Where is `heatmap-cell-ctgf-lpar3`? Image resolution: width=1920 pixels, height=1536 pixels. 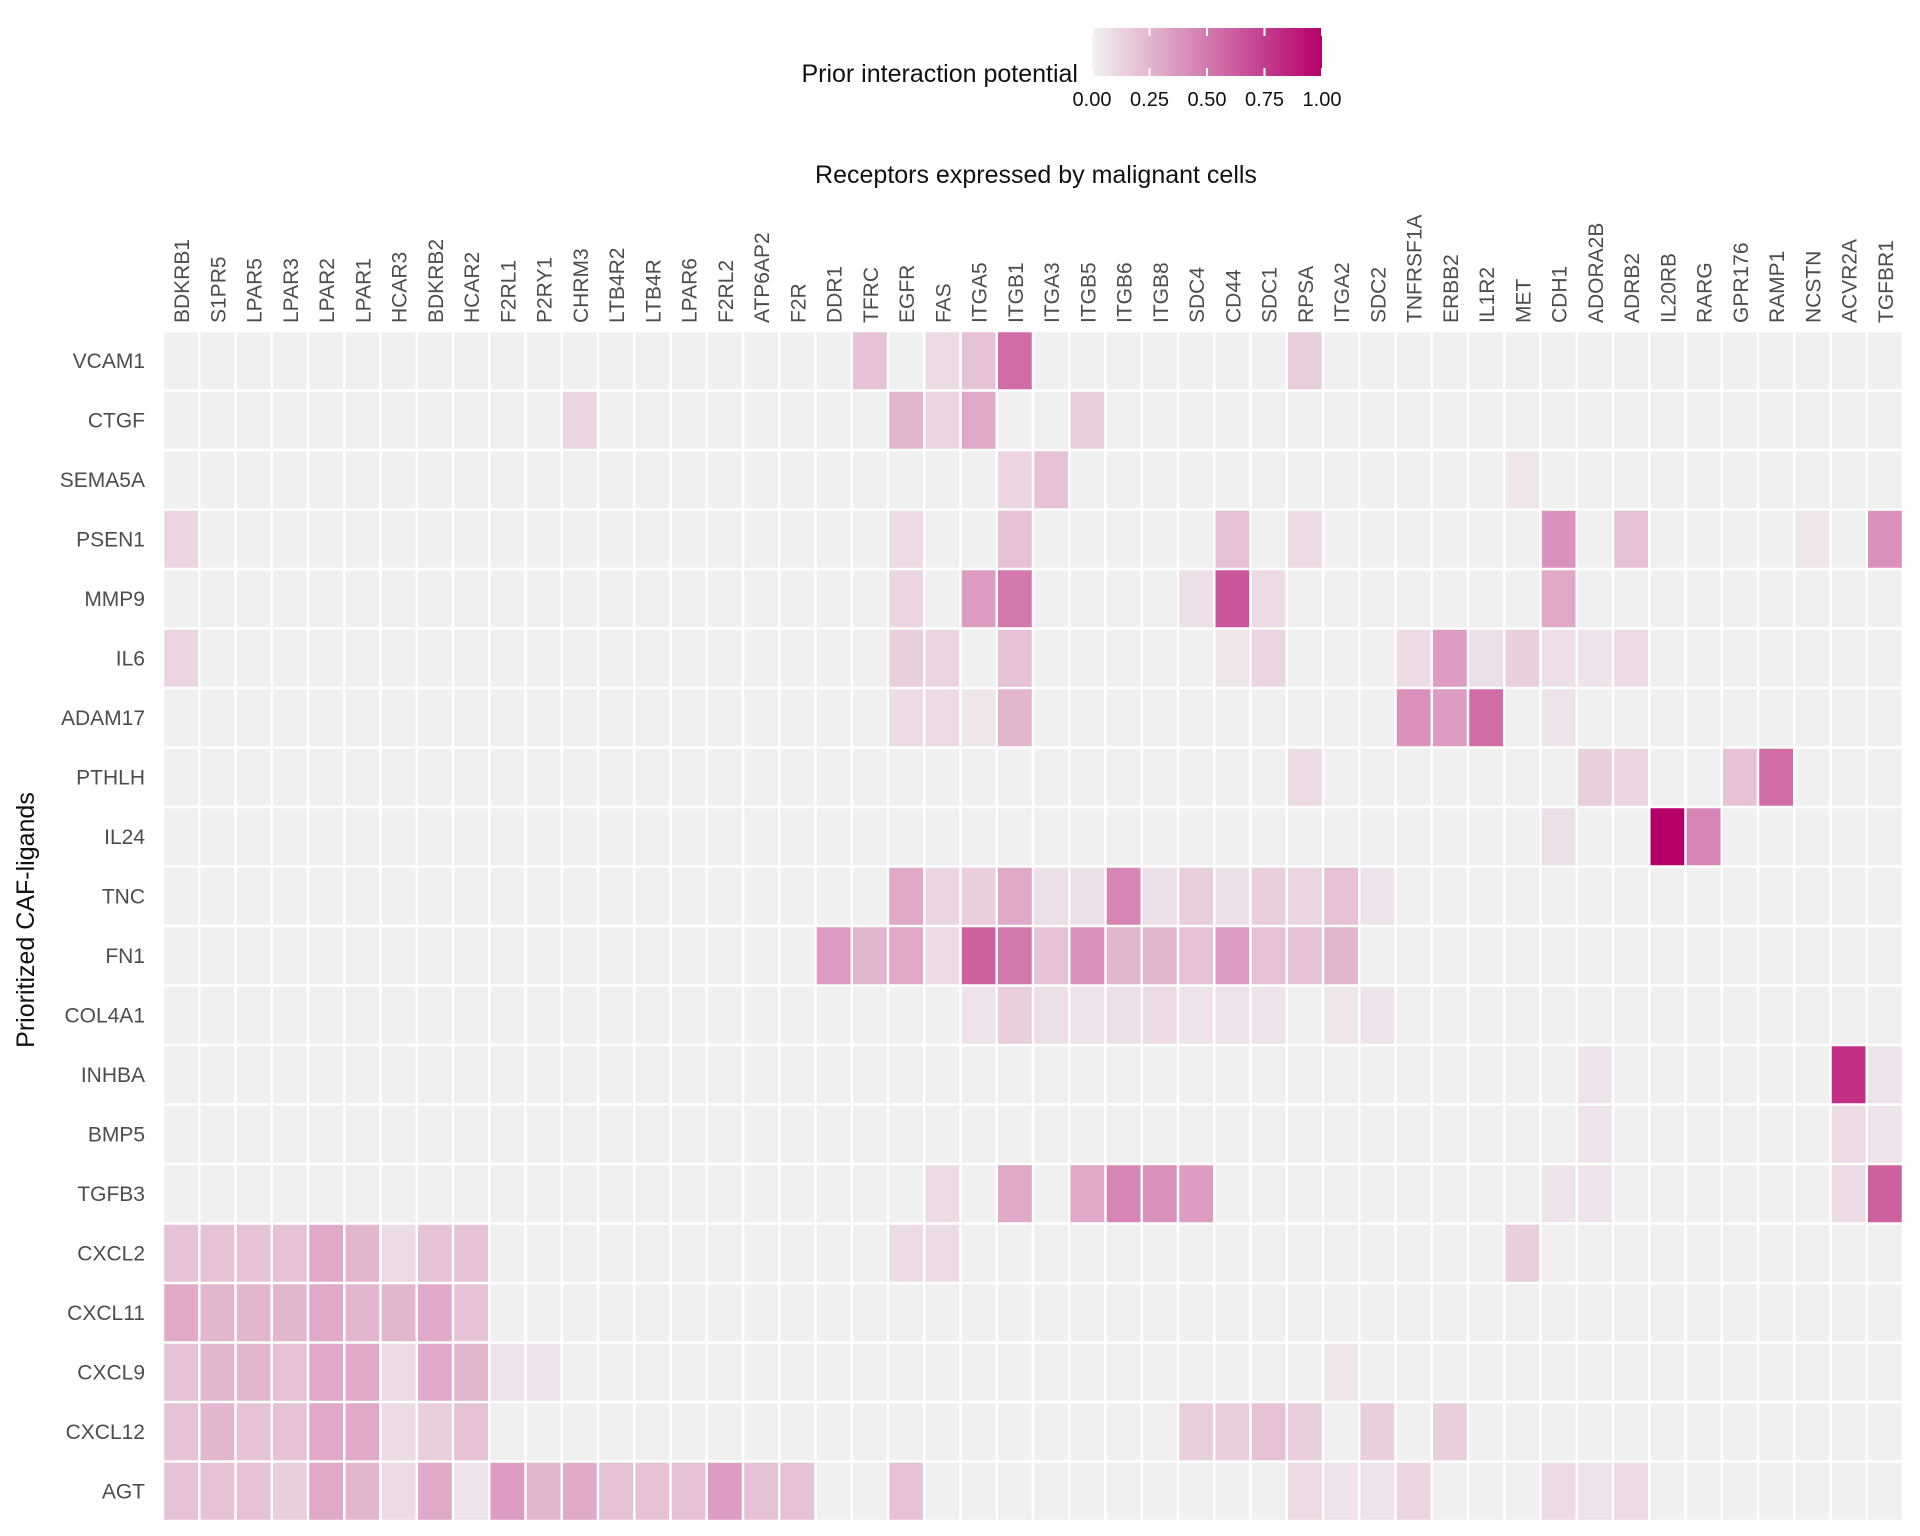 heatmap-cell-ctgf-lpar3 is located at coordinates (290, 420).